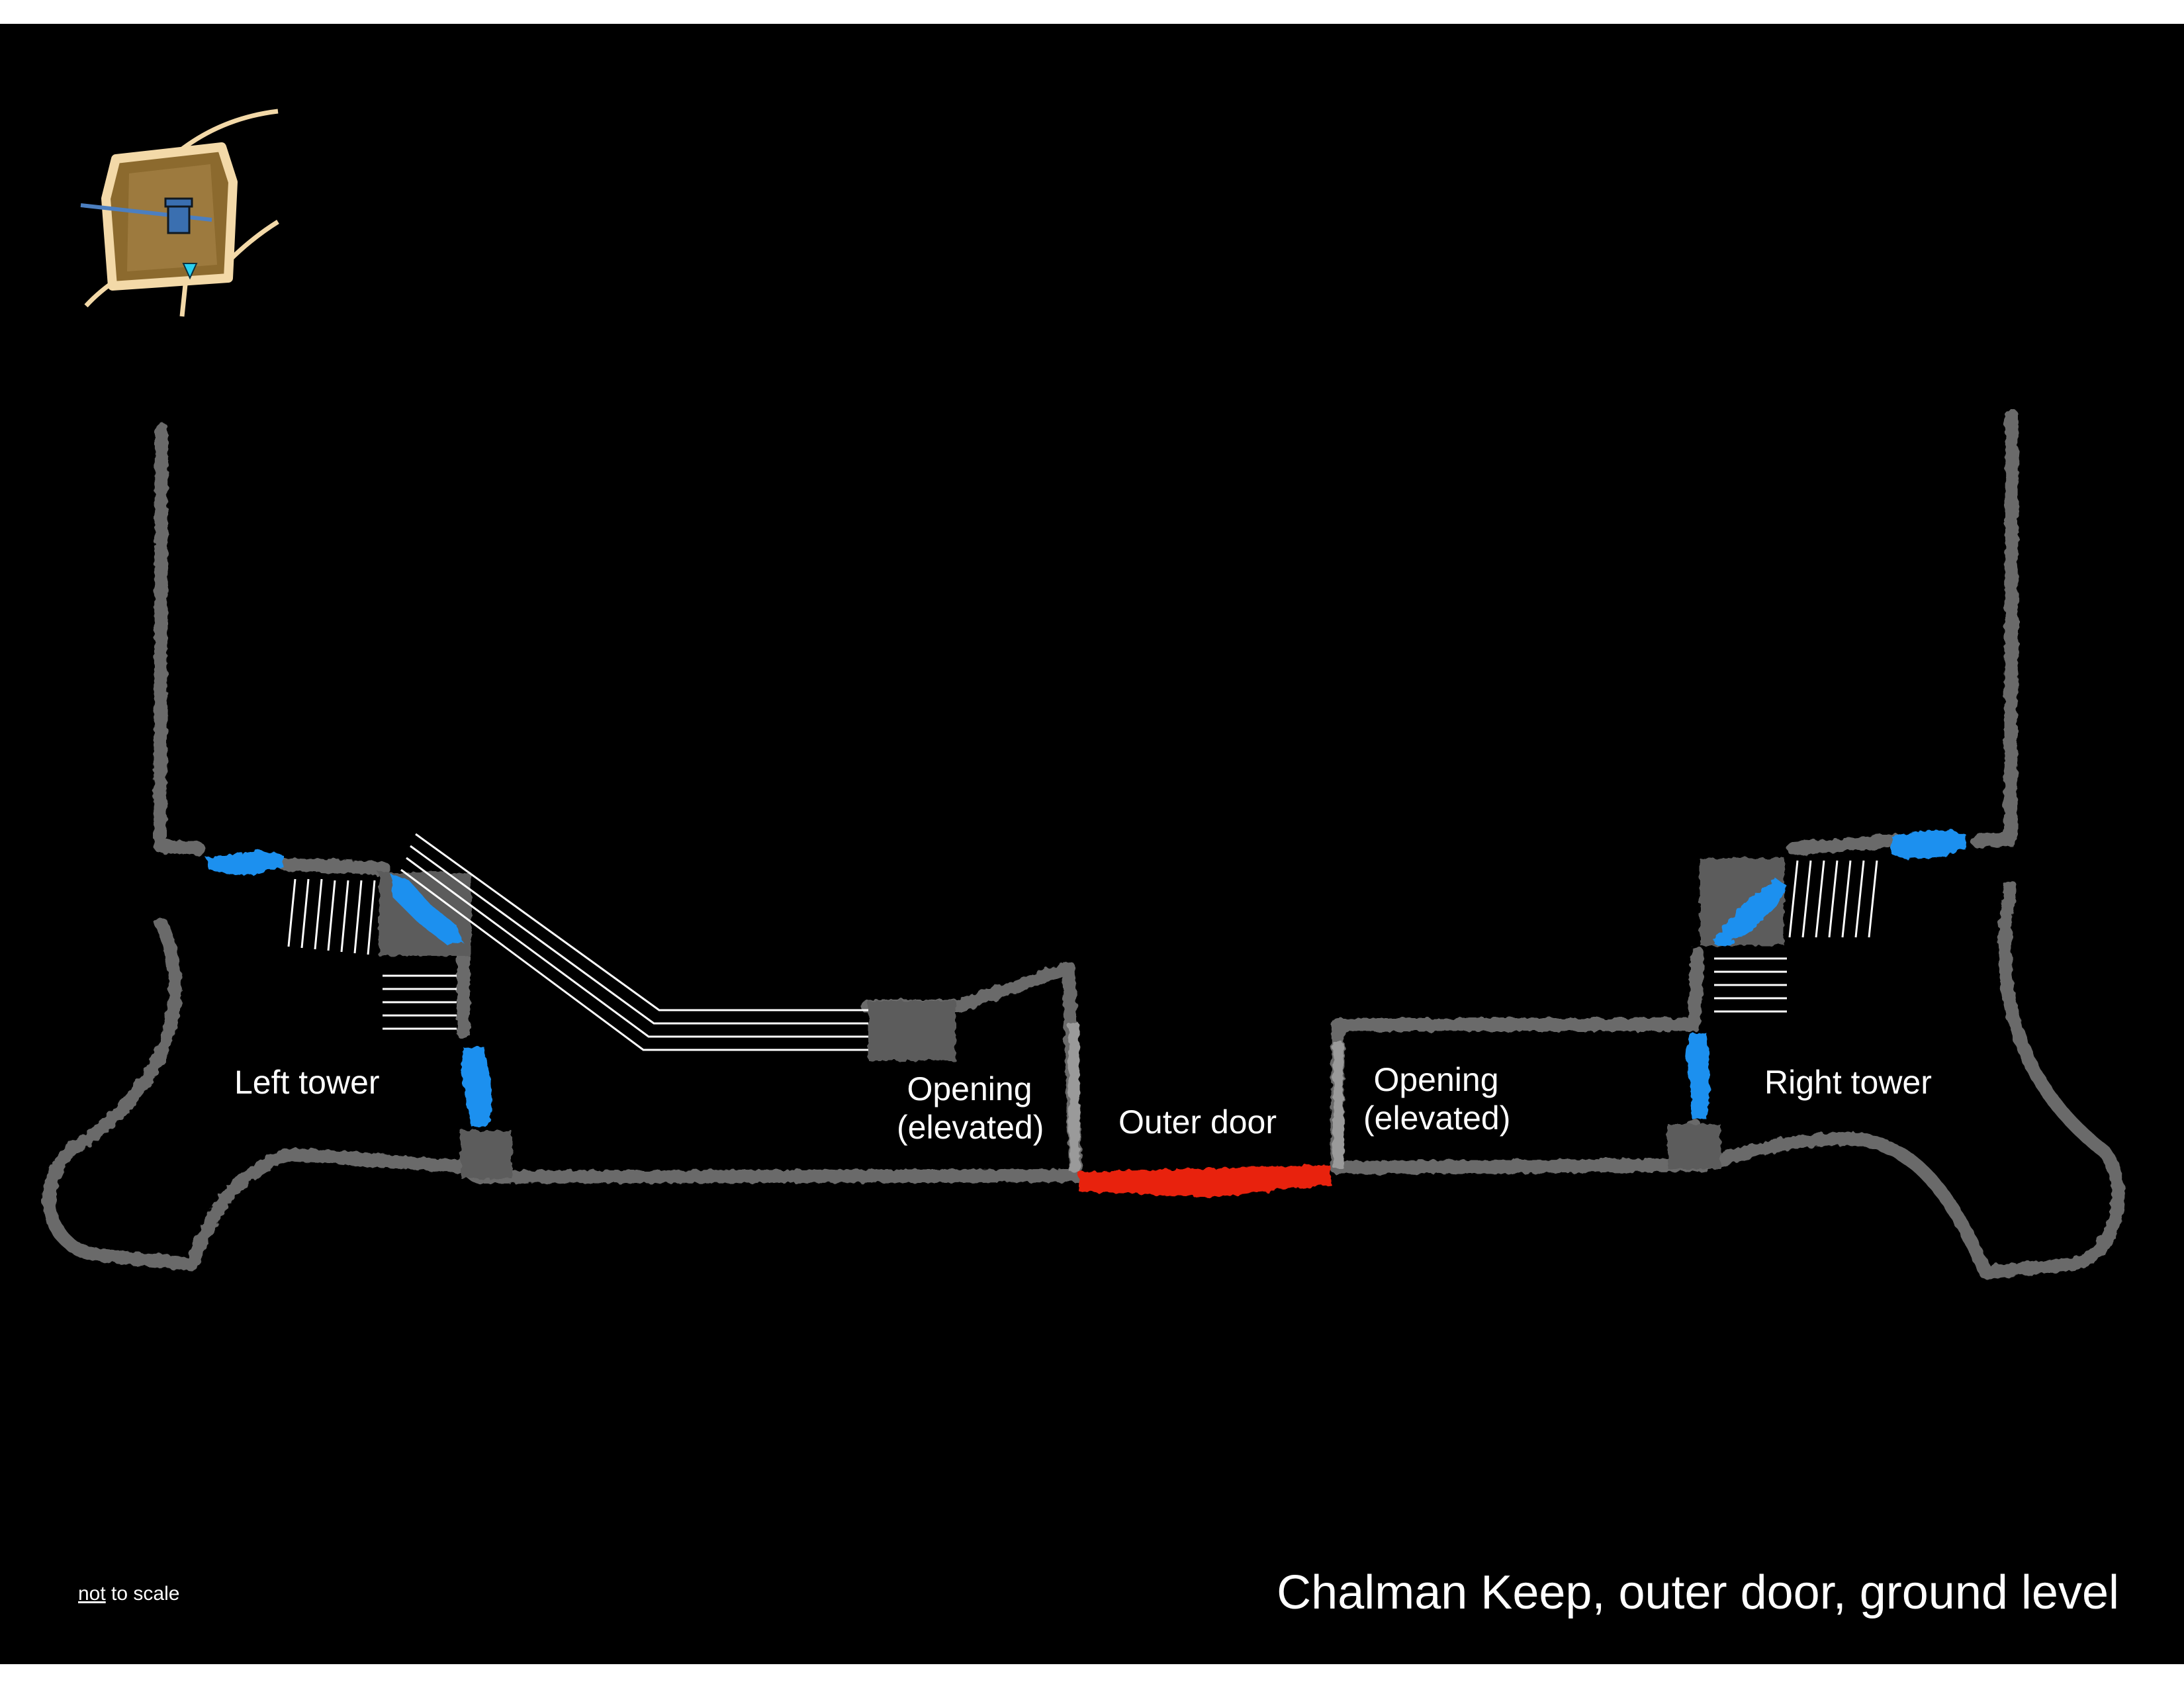  Describe the element at coordinates (1848, 1082) in the screenshot. I see `right-tower-label: Right tower` at that location.